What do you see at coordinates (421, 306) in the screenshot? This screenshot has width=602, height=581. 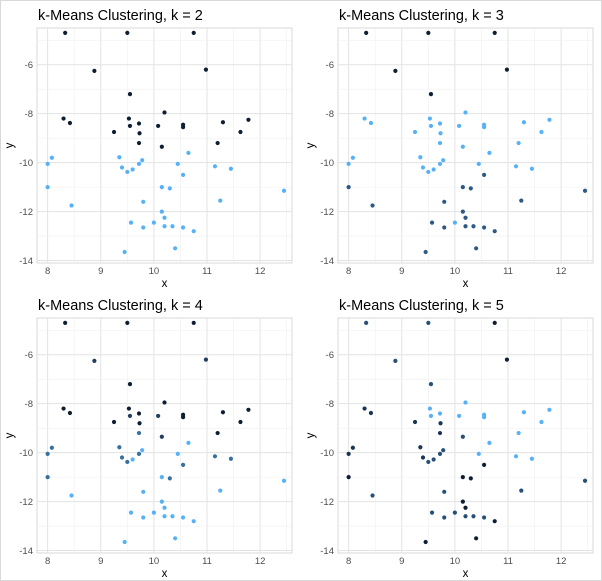 I see `chart-title: k-Means Clustering, k = 5` at bounding box center [421, 306].